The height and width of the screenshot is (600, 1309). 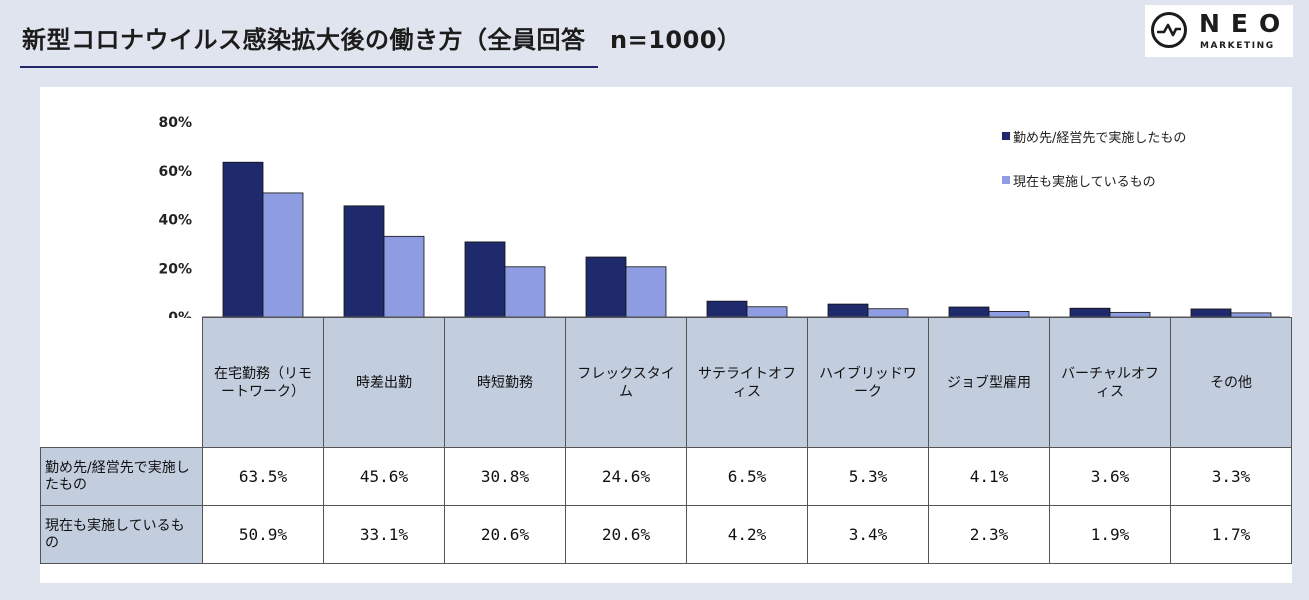 I want to click on legend-item-series1: 勤め先/経営先で実施したもの, so click(x=1094, y=136).